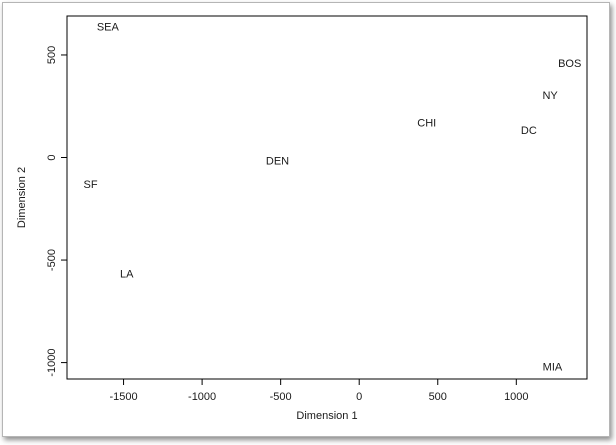 The width and height of the screenshot is (616, 445). Describe the element at coordinates (569, 64) in the screenshot. I see `point-label-bos: BOS` at that location.